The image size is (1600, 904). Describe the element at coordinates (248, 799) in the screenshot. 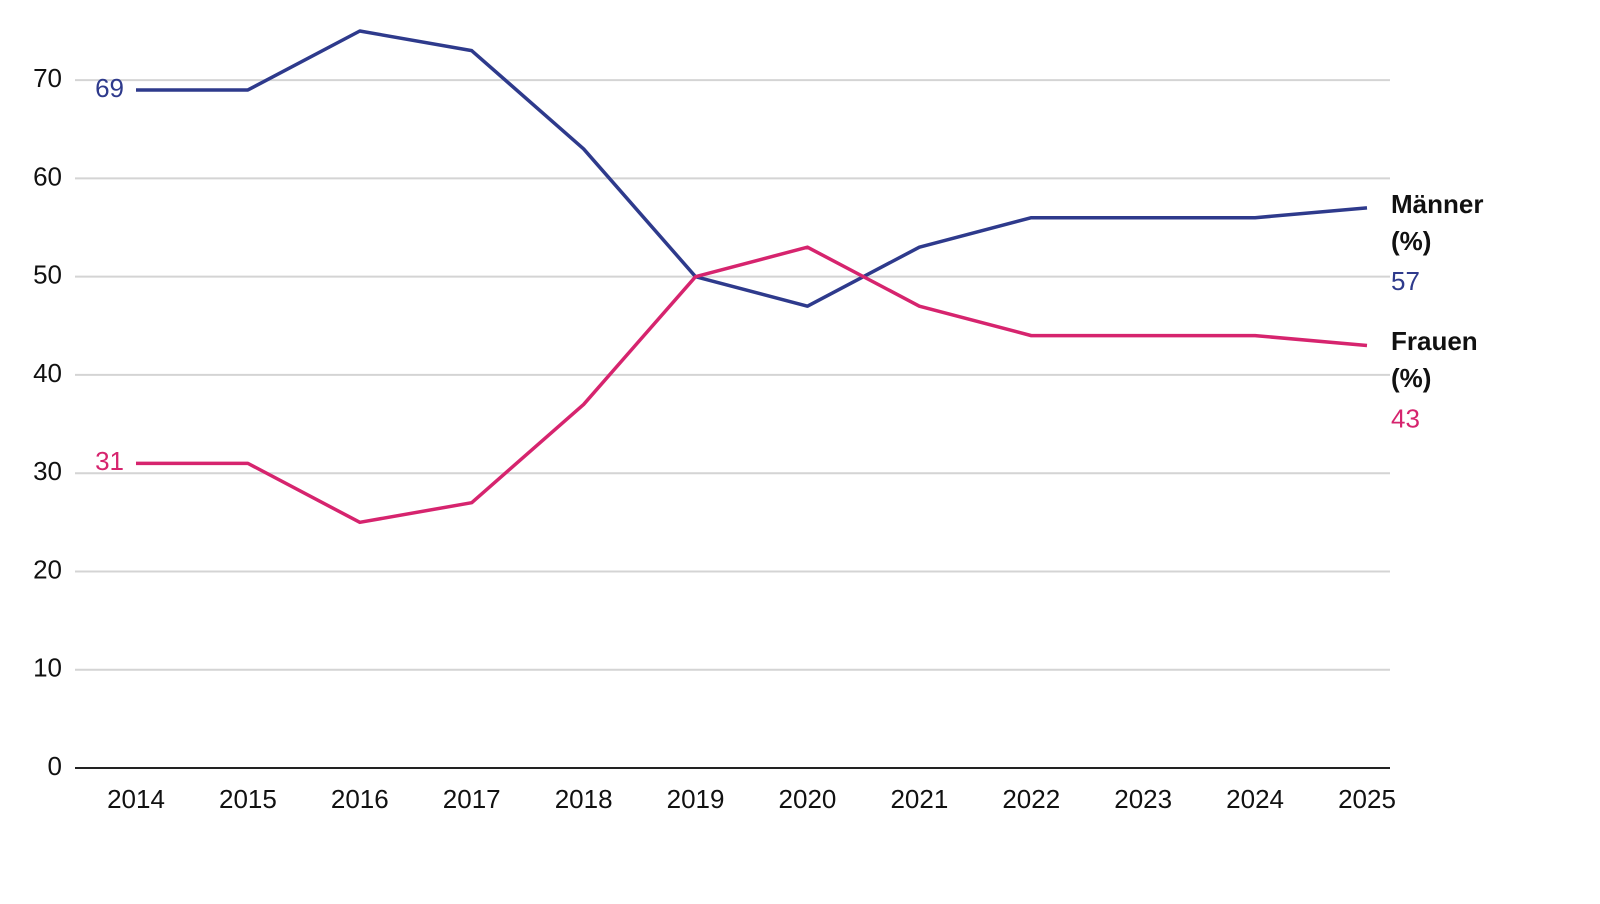

I see `x-tick-label: 2015` at that location.